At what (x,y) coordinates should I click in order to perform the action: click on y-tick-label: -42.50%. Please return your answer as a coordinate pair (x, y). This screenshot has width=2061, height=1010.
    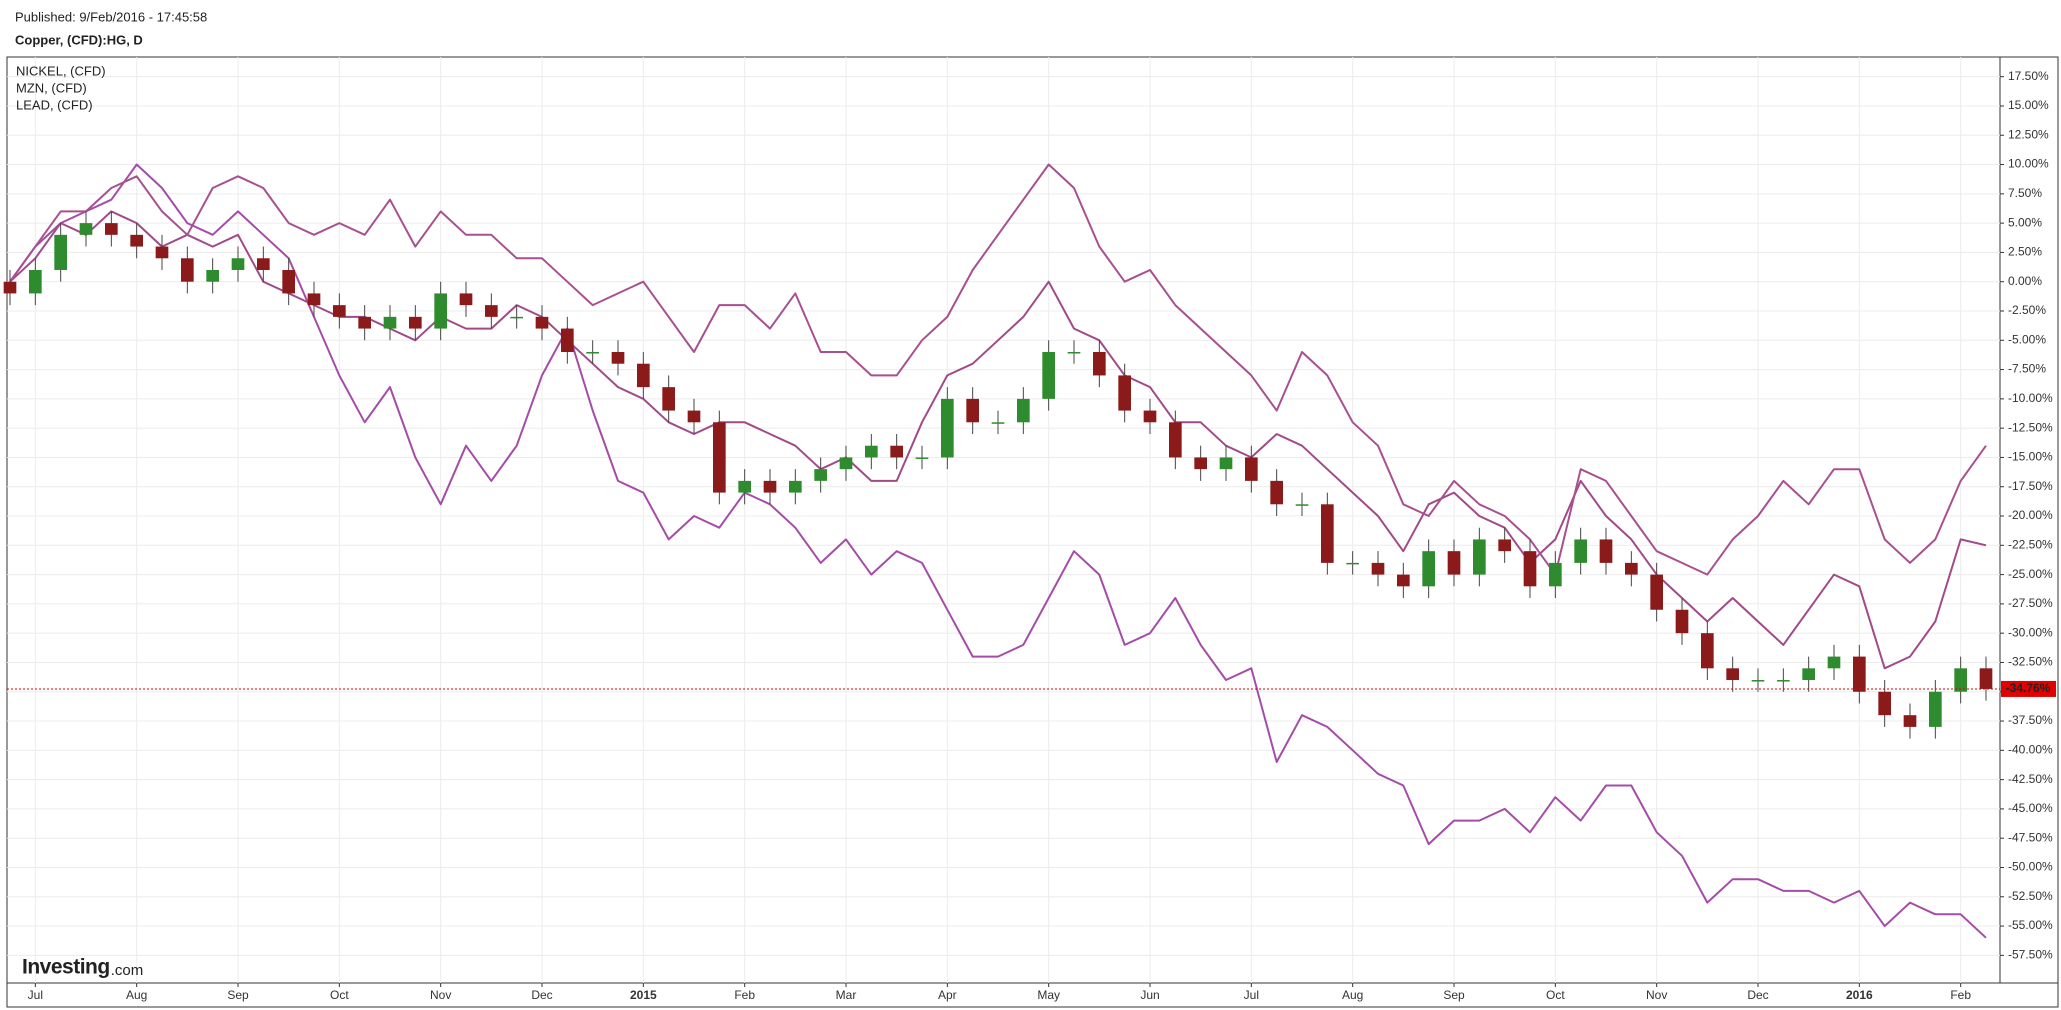
    Looking at the image, I should click on (2030, 779).